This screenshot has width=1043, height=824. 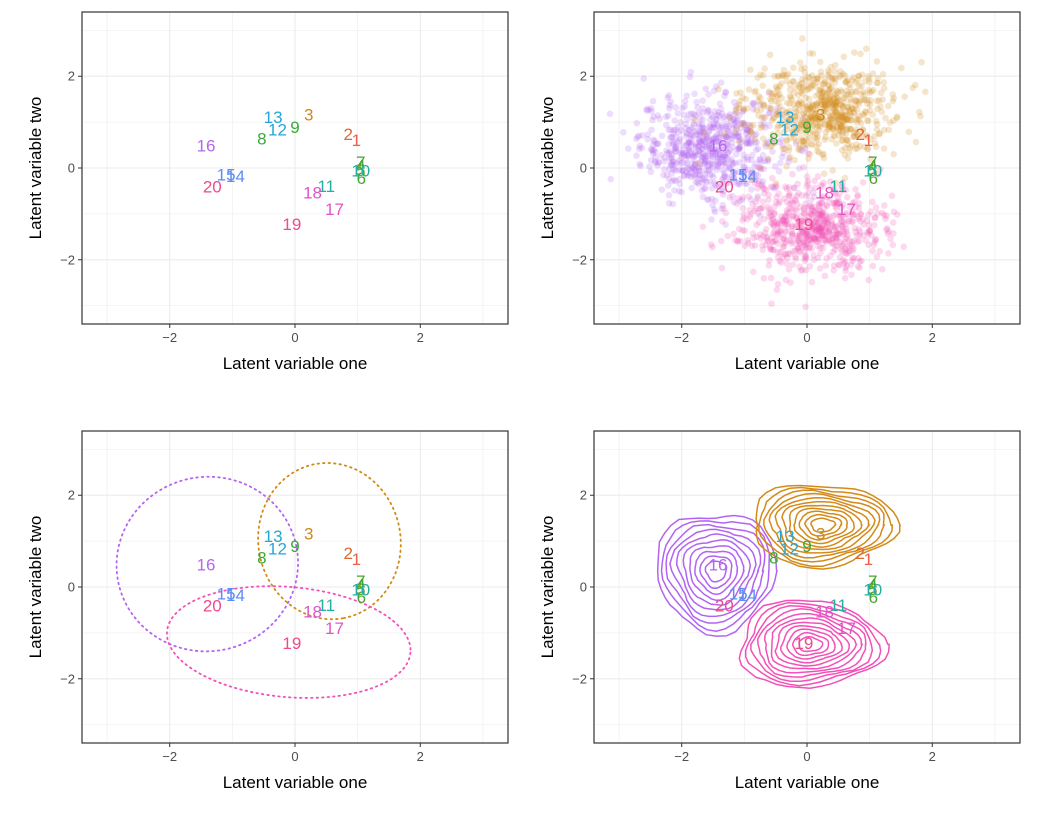 I want to click on point-label: 14, so click(x=747, y=176).